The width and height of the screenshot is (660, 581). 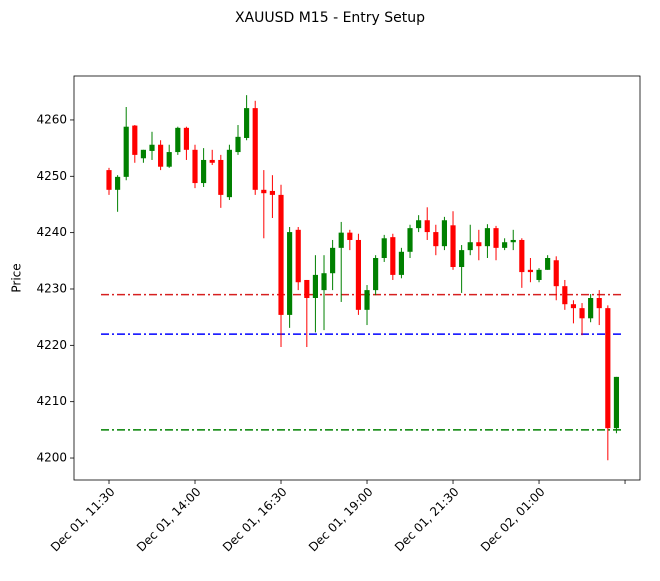 What do you see at coordinates (51, 458) in the screenshot?
I see `y-tick-label: 4200` at bounding box center [51, 458].